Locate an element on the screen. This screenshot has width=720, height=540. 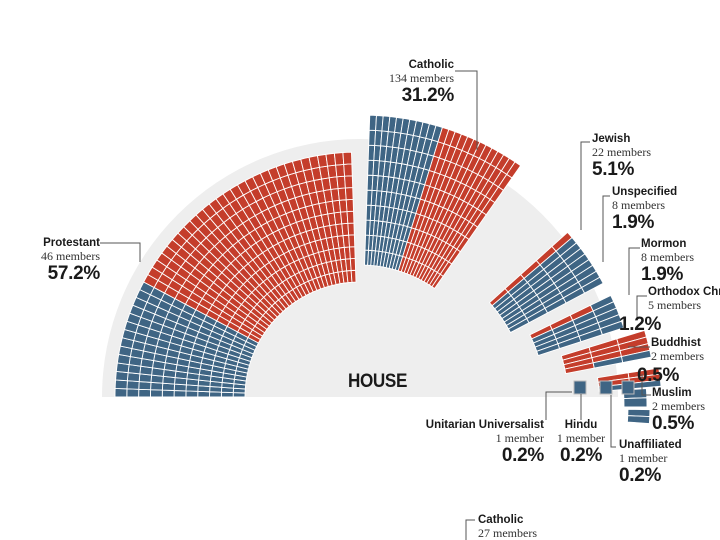
seat-unitarian is located at coordinates (580, 387).